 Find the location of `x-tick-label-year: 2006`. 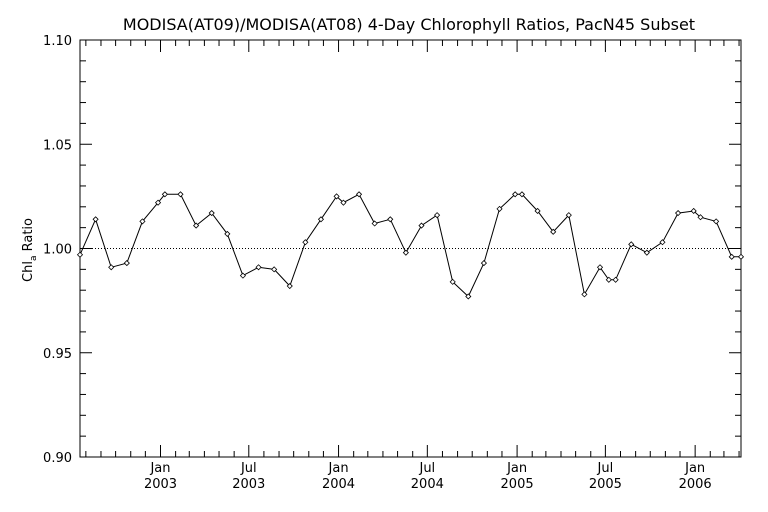

x-tick-label-year: 2006 is located at coordinates (695, 484).